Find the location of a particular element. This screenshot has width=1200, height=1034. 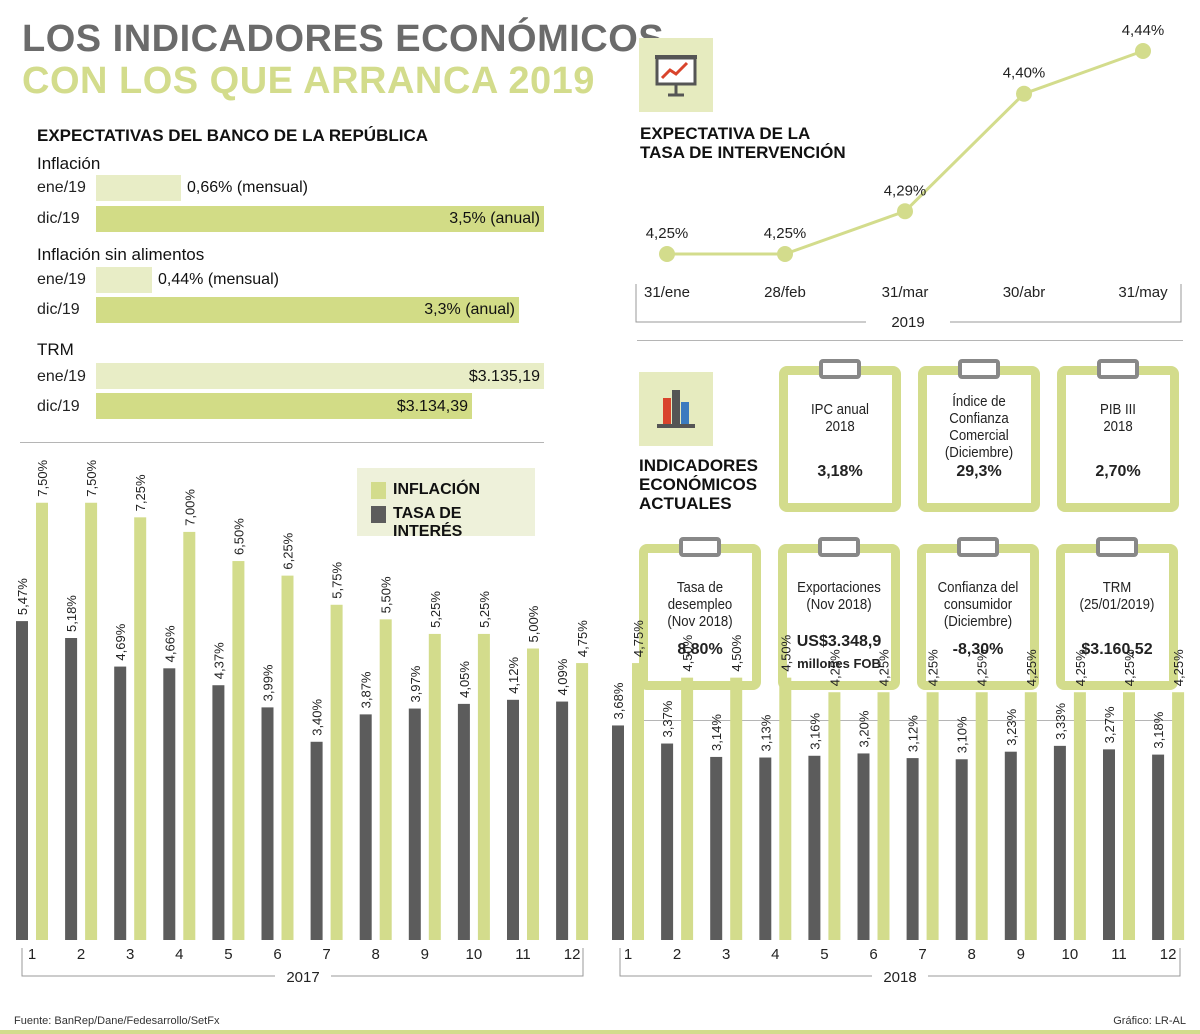

tasa-x-tick-label: 31/ene is located at coordinates (667, 292).